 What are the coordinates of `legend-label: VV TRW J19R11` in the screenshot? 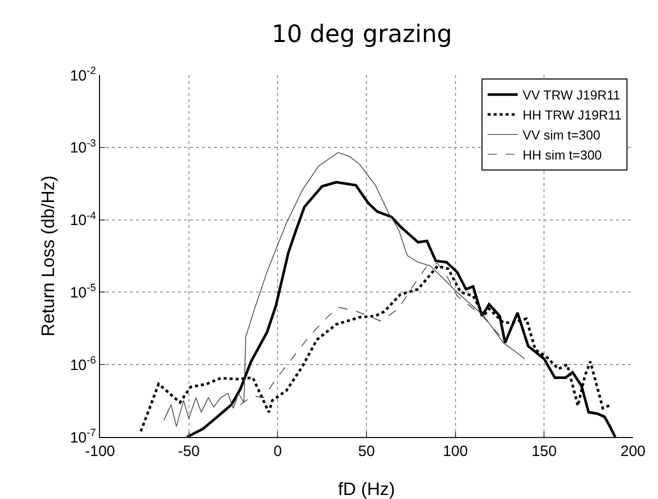 It's located at (571, 95).